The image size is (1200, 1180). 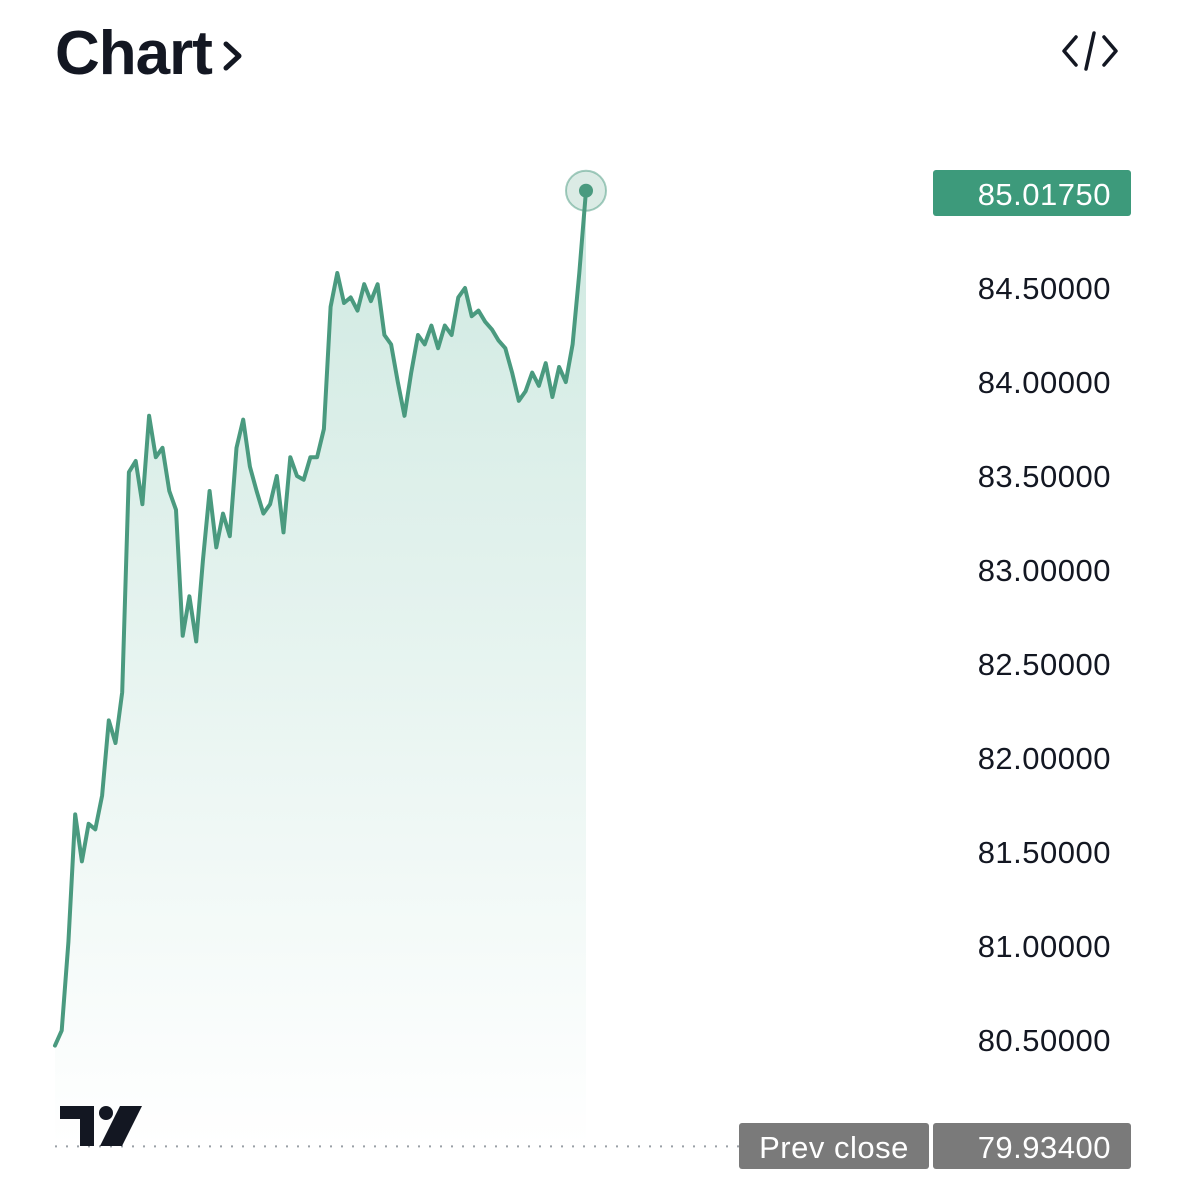 I want to click on y-tick-label: 80.50000, so click(x=1044, y=1040).